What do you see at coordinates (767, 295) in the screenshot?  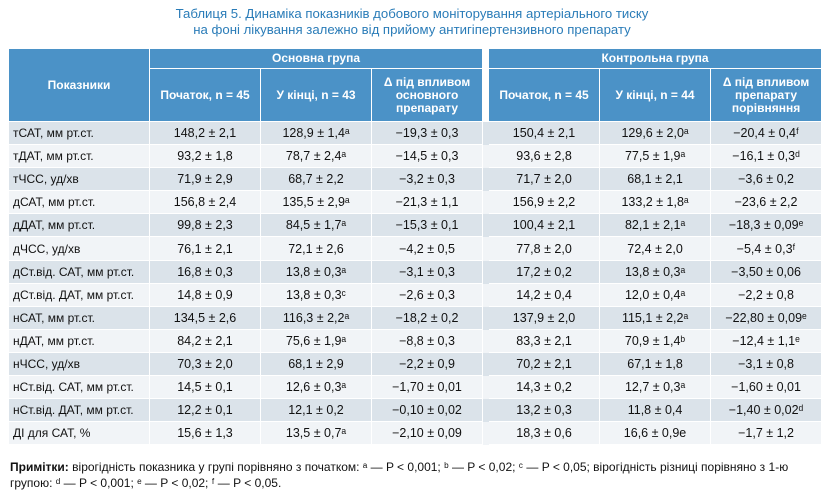 I see `table-cell: −2,2 ± 0,8` at bounding box center [767, 295].